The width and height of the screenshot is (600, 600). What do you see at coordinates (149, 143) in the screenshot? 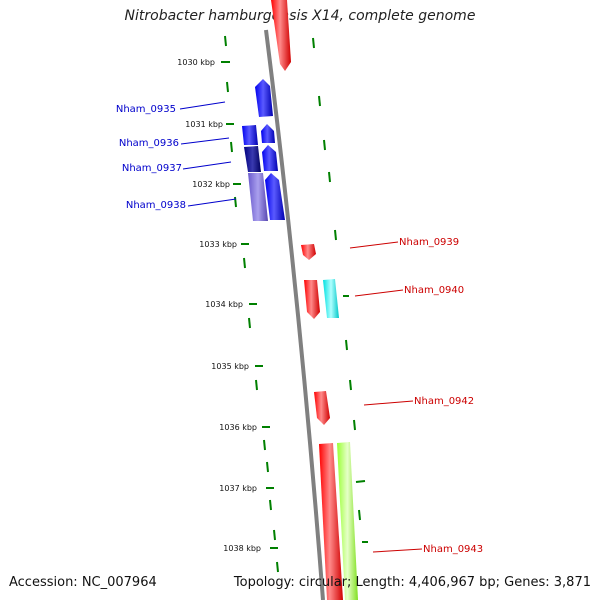
I see `gene-label: Nham_0936` at bounding box center [149, 143].